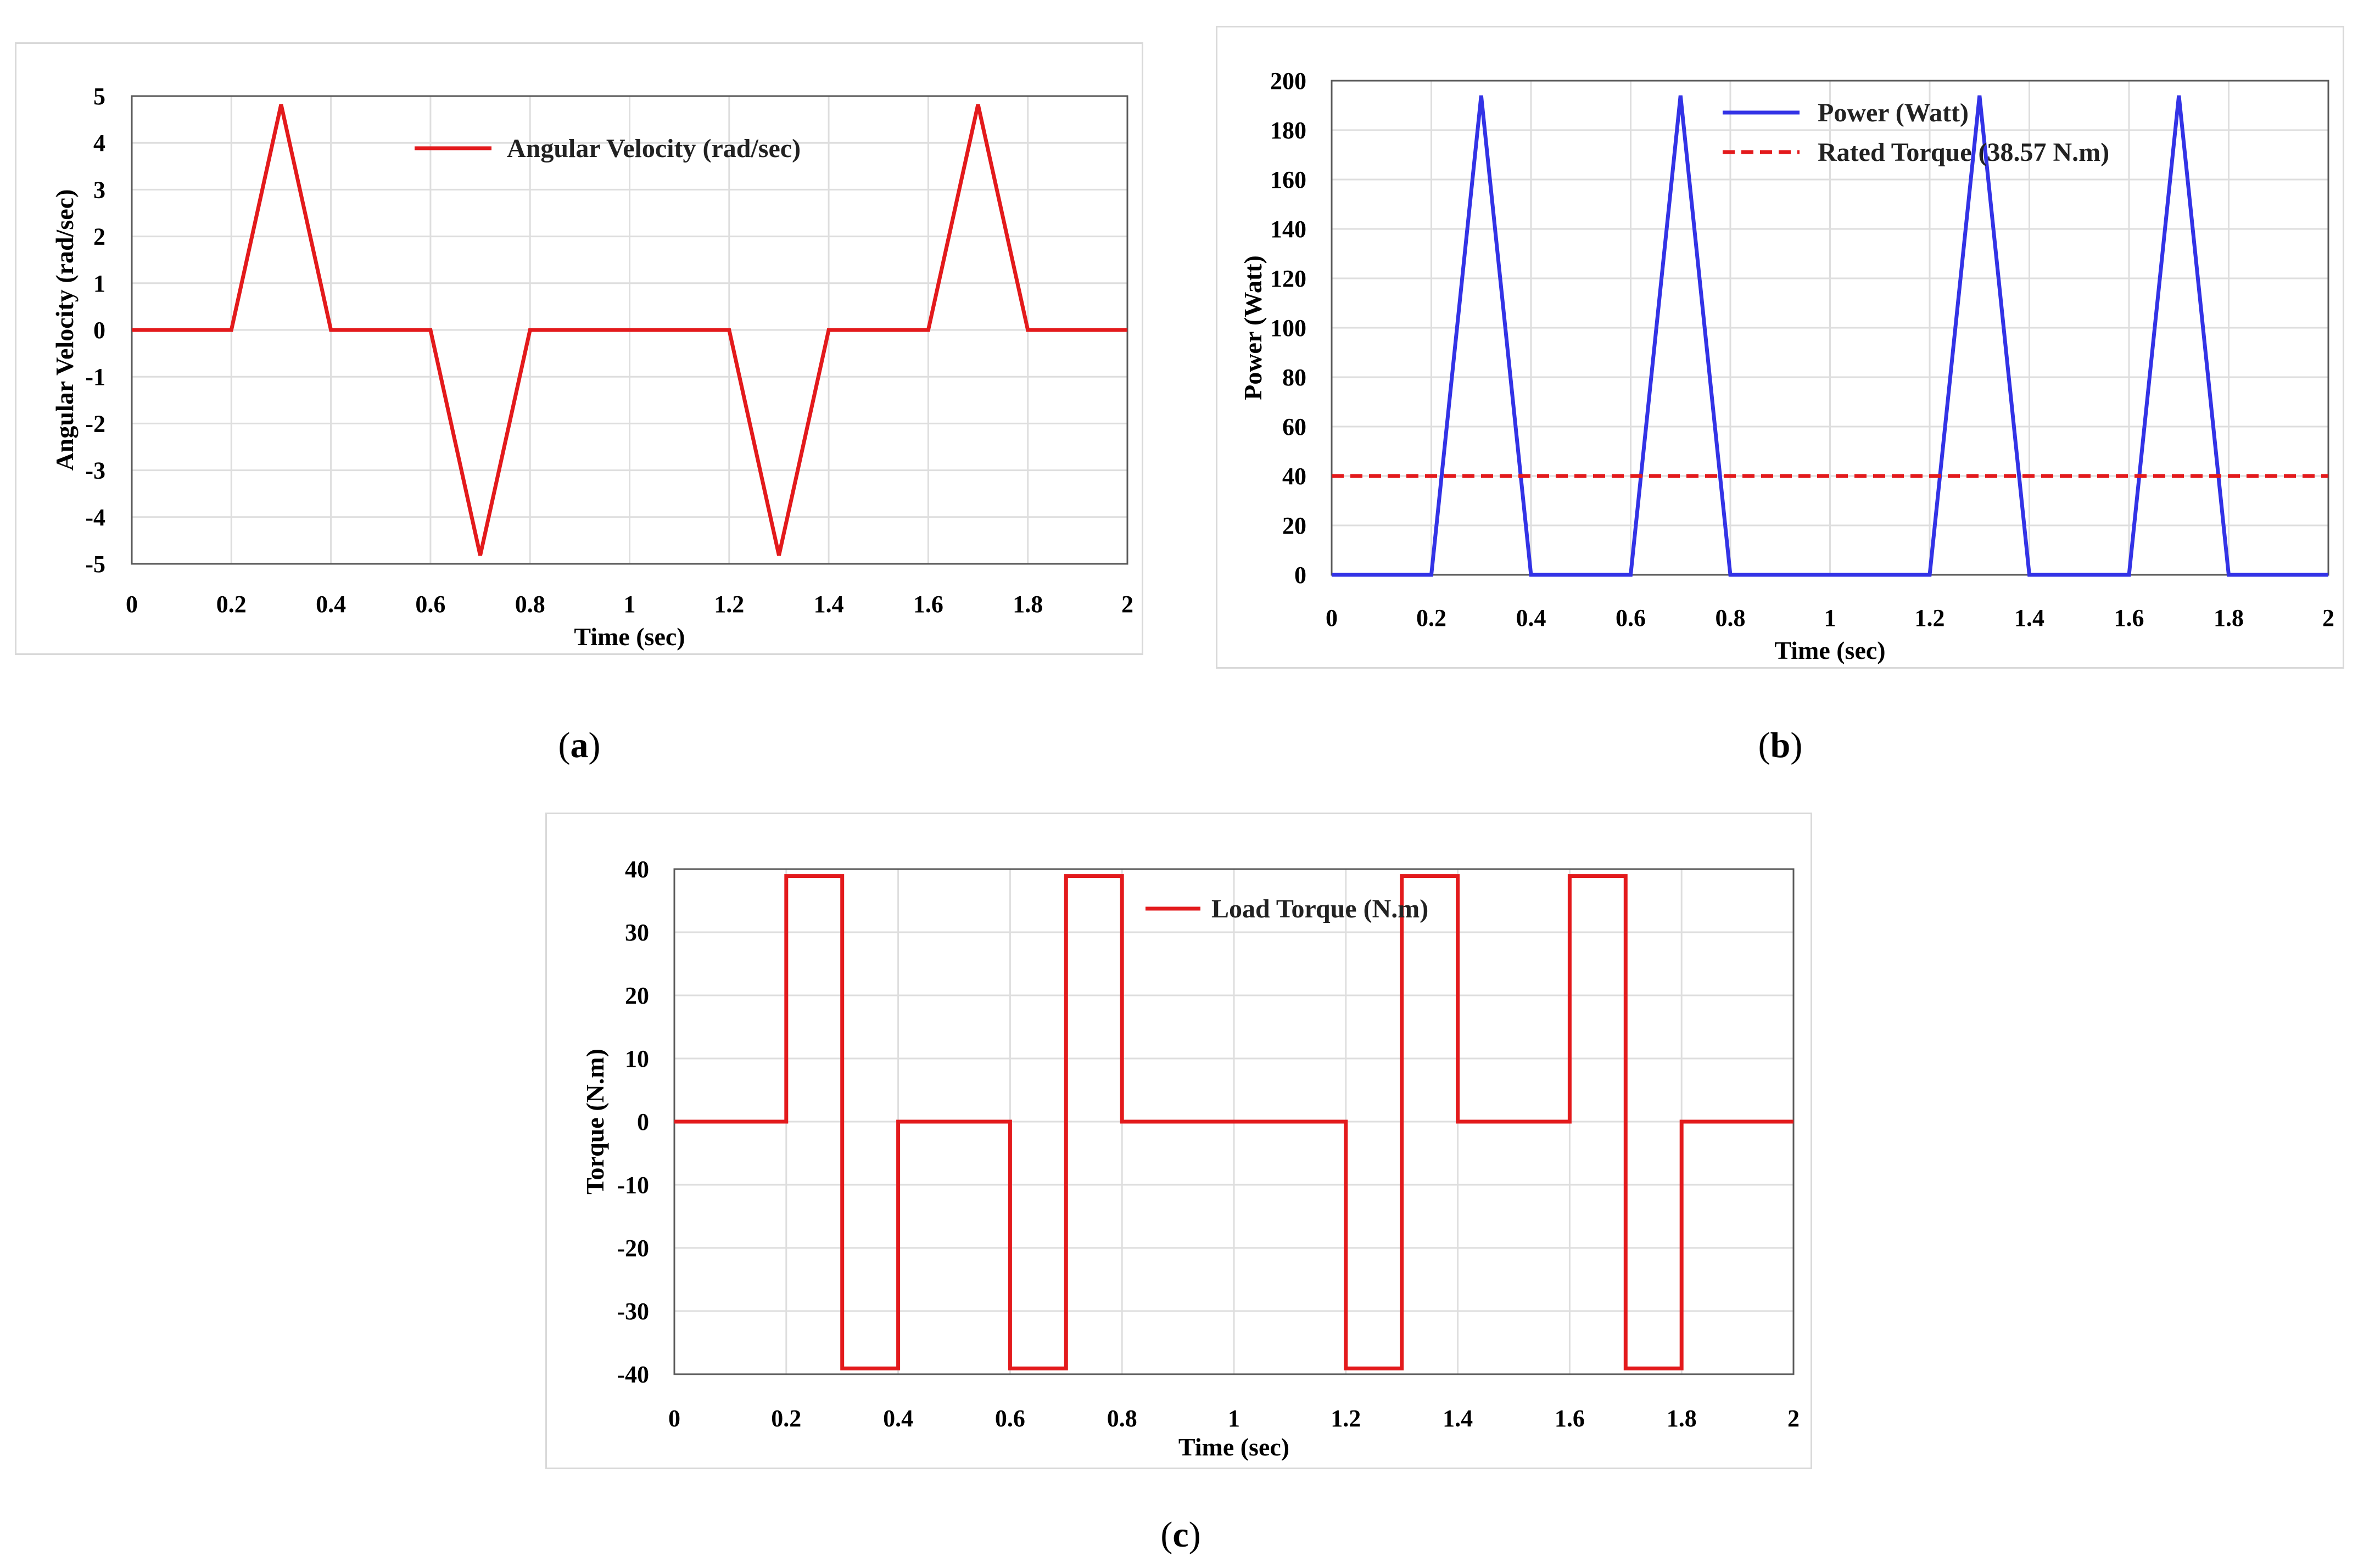  What do you see at coordinates (1288, 229) in the screenshot?
I see `y-tick-label: 140` at bounding box center [1288, 229].